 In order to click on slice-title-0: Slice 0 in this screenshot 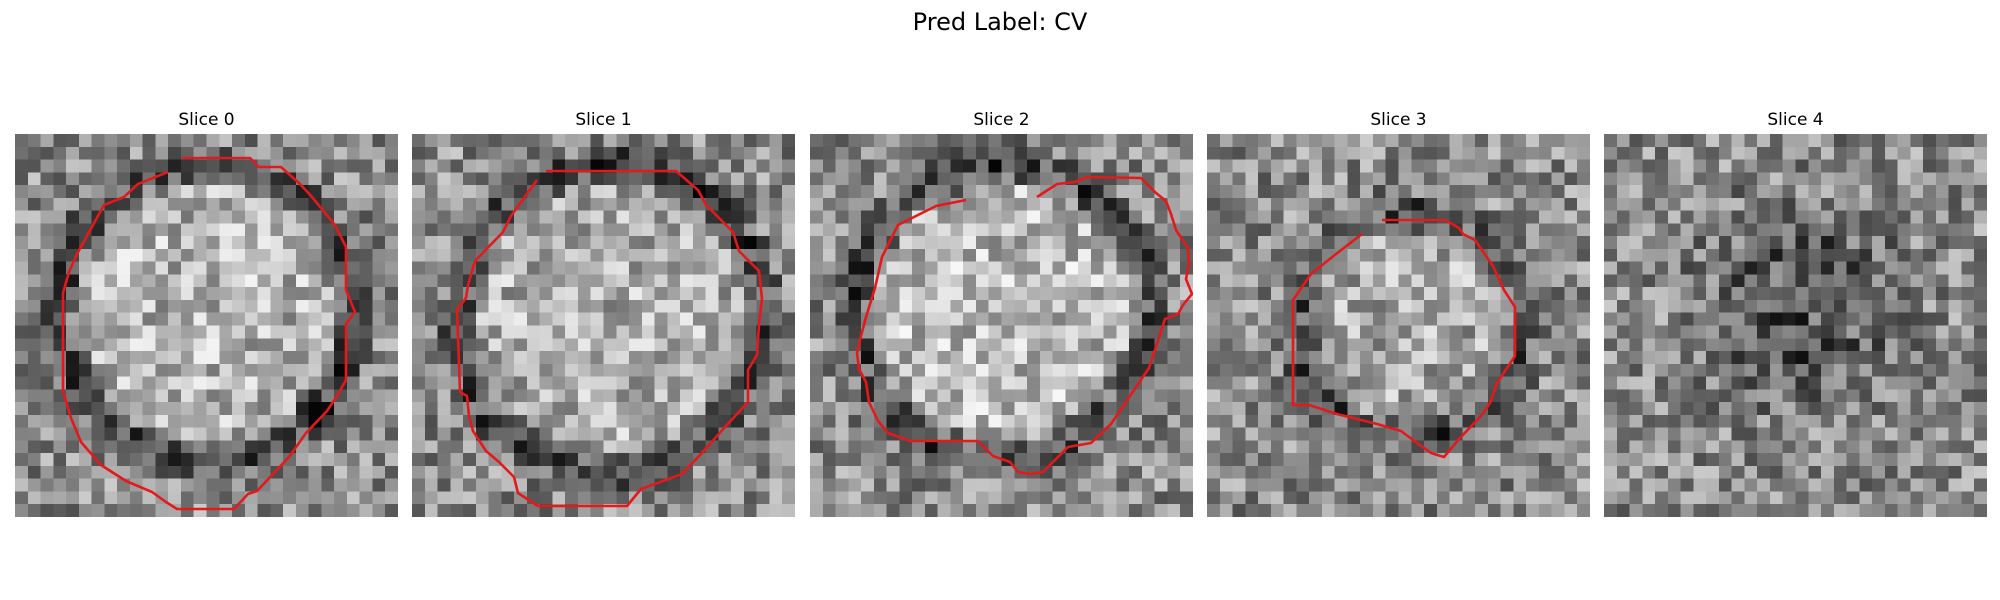, I will do `click(206, 120)`.